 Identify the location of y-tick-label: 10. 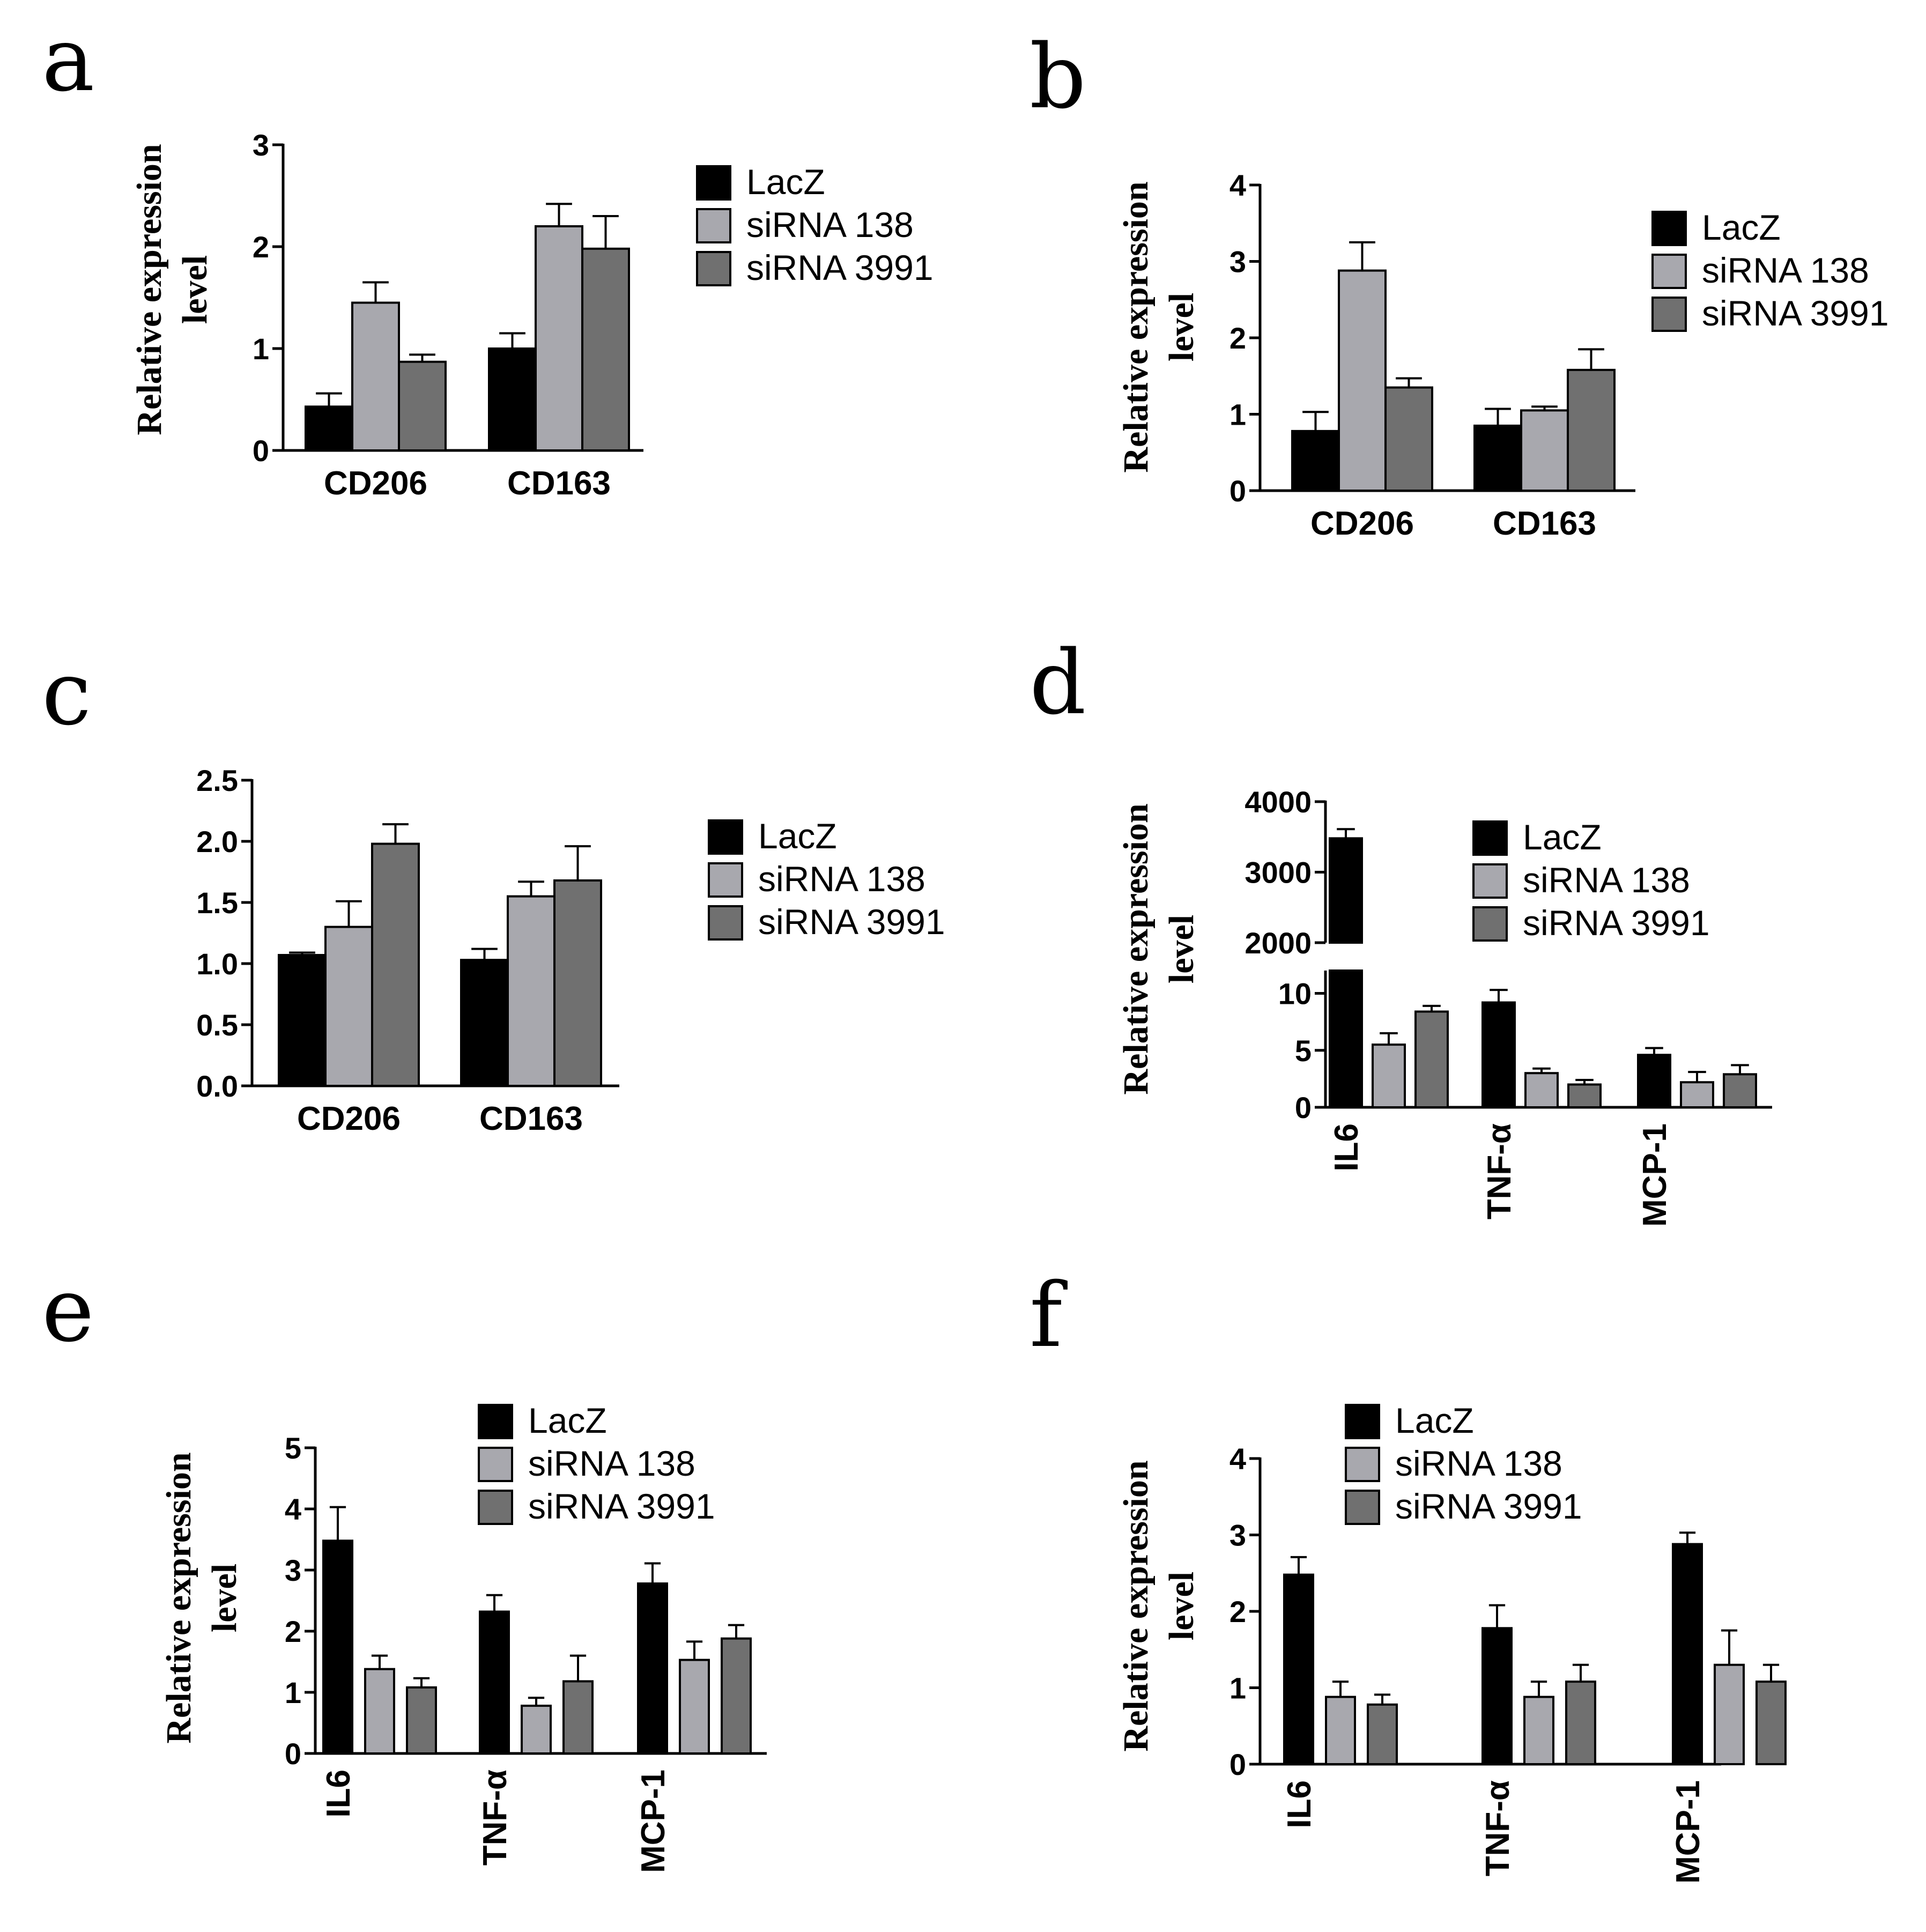
(1295, 994).